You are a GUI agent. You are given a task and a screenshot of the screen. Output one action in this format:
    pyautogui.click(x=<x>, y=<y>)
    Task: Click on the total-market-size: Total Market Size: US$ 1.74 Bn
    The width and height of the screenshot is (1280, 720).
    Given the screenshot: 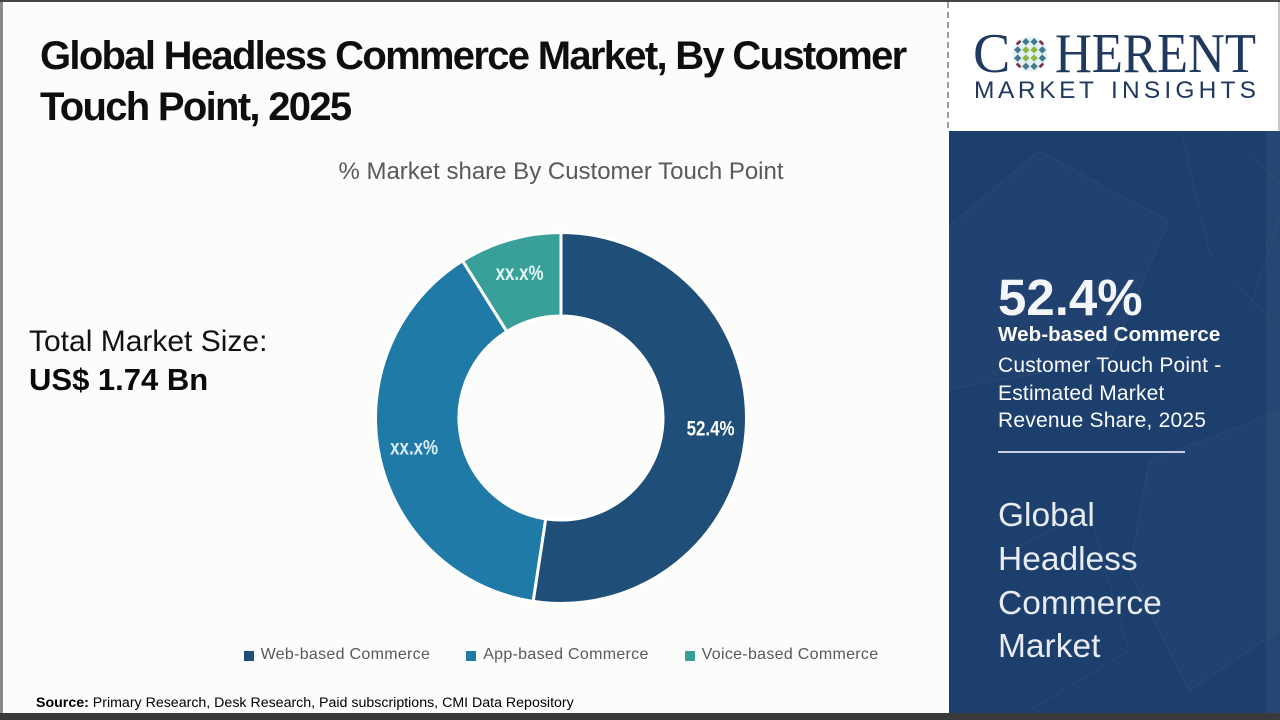 What is the action you would take?
    pyautogui.click(x=148, y=361)
    